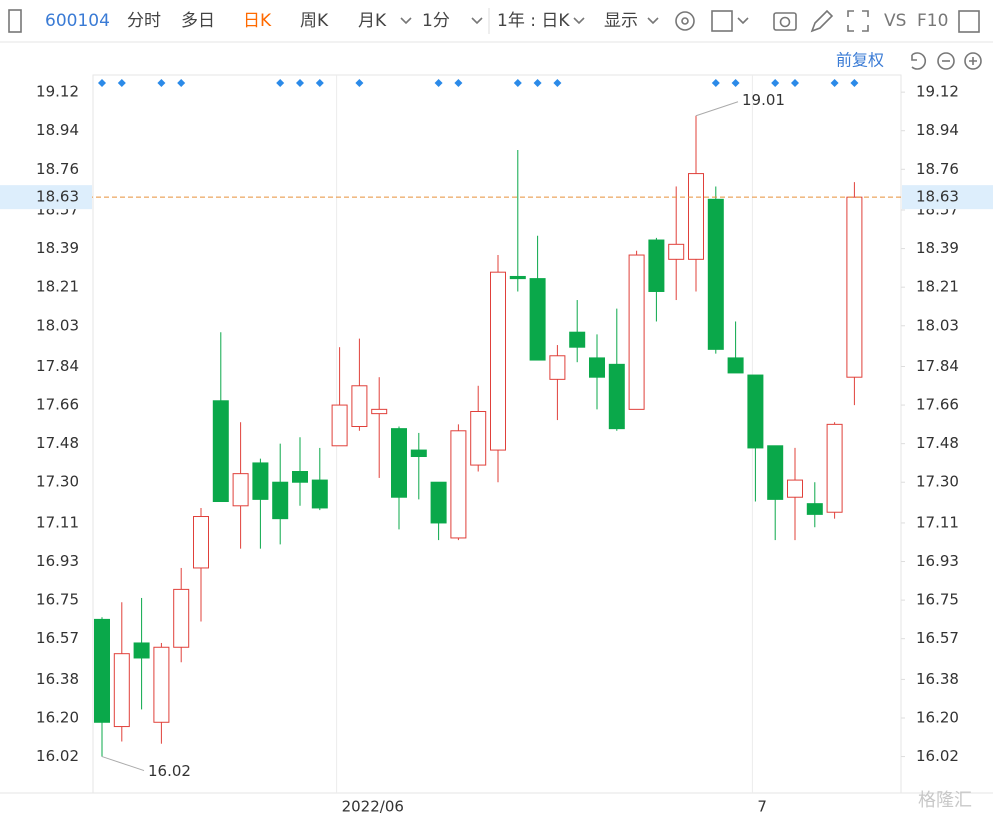 This screenshot has height=821, width=993. I want to click on adjust-button: 前复权, so click(860, 60).